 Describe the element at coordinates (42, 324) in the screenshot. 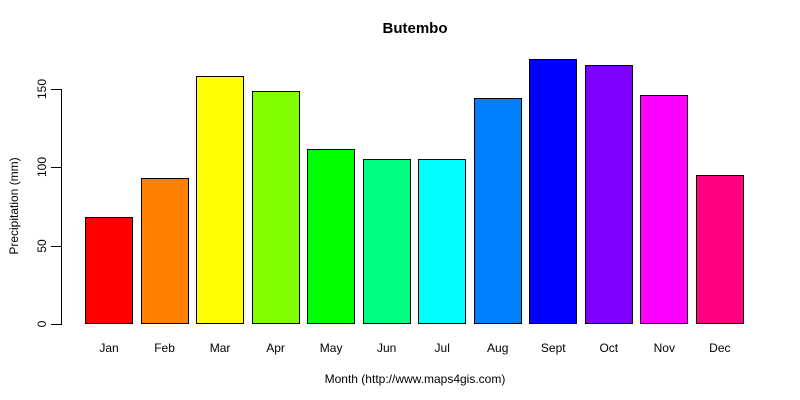

I see `y-tick-label-0: 0` at that location.